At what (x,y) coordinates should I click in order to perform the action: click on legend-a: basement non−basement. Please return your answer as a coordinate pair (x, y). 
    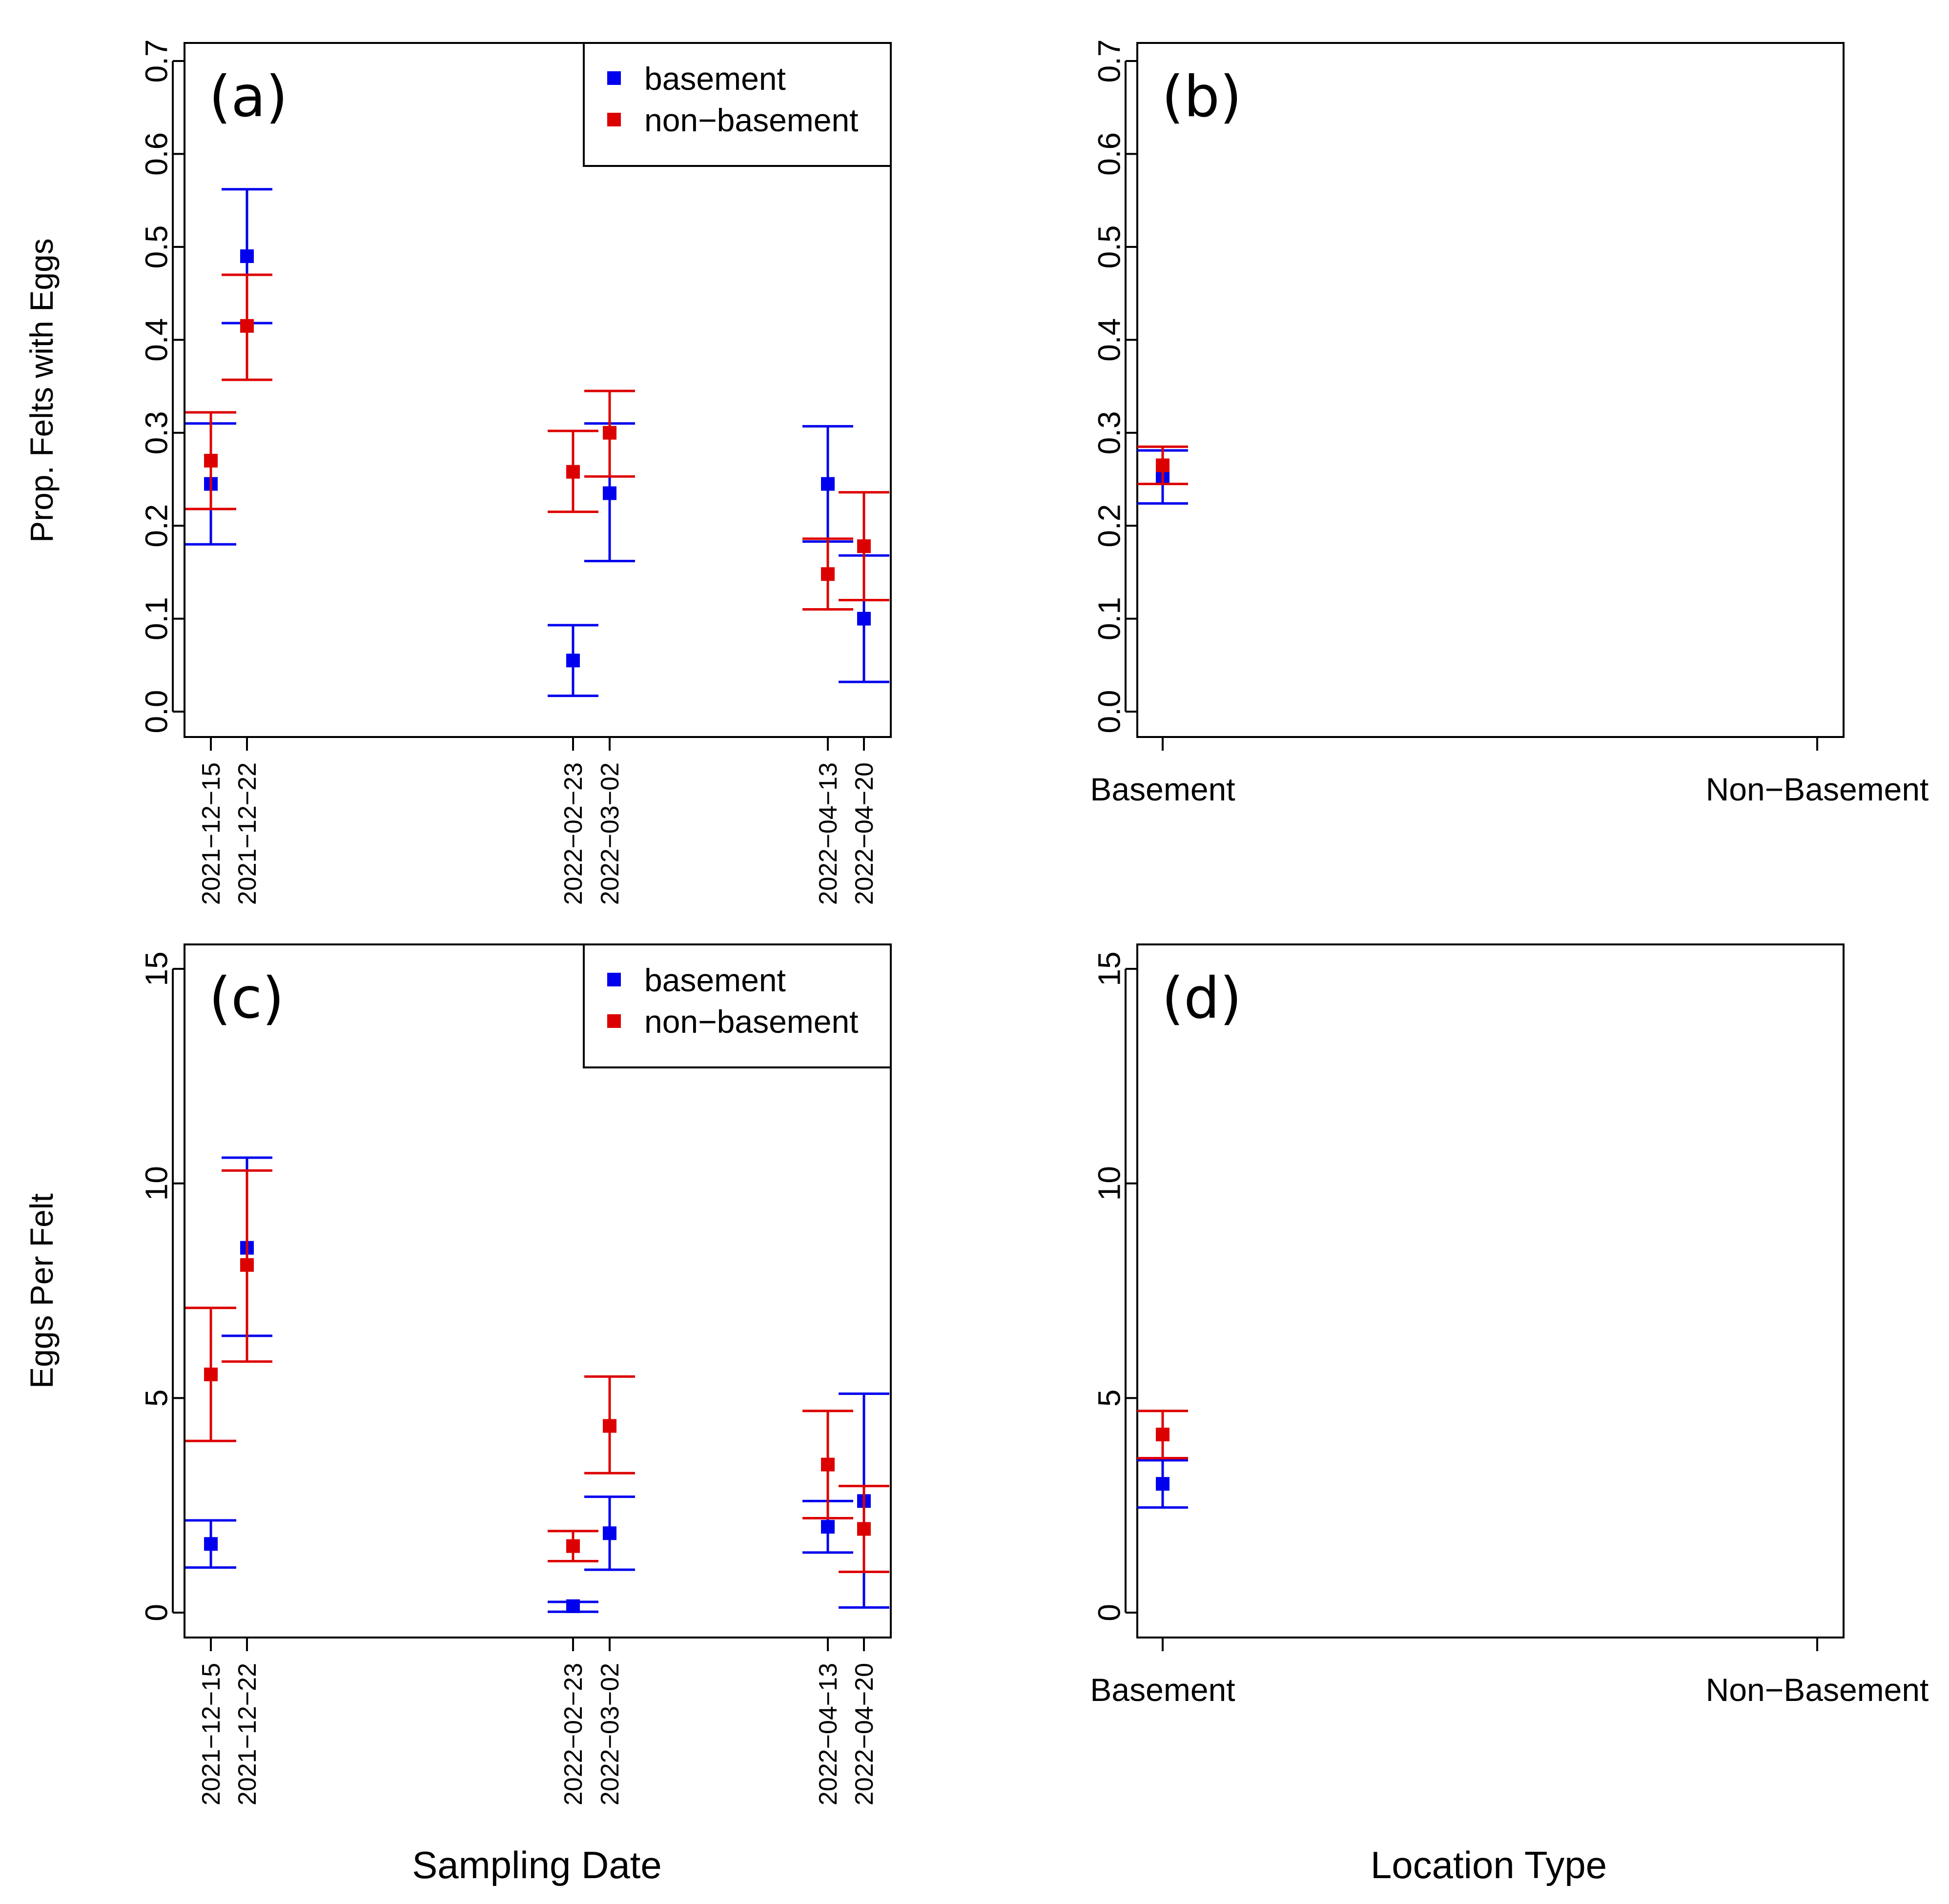
    Looking at the image, I should click on (737, 104).